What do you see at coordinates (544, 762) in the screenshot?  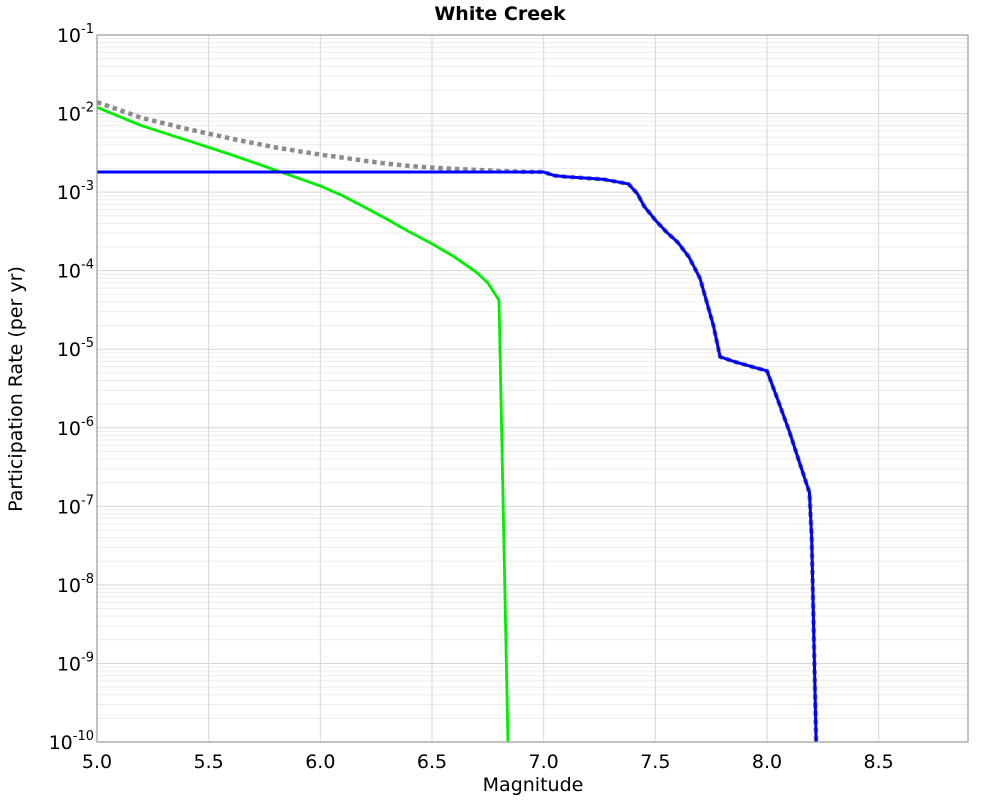 I see `x-tick-label: 7.0` at bounding box center [544, 762].